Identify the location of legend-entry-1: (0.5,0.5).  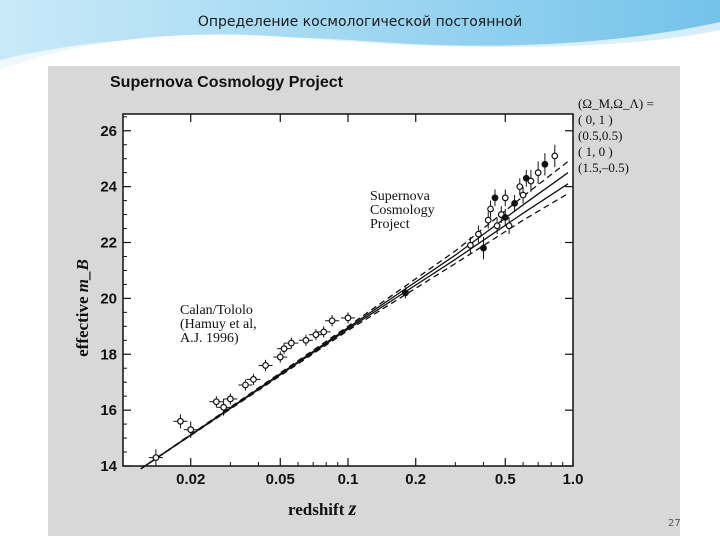
(600, 135).